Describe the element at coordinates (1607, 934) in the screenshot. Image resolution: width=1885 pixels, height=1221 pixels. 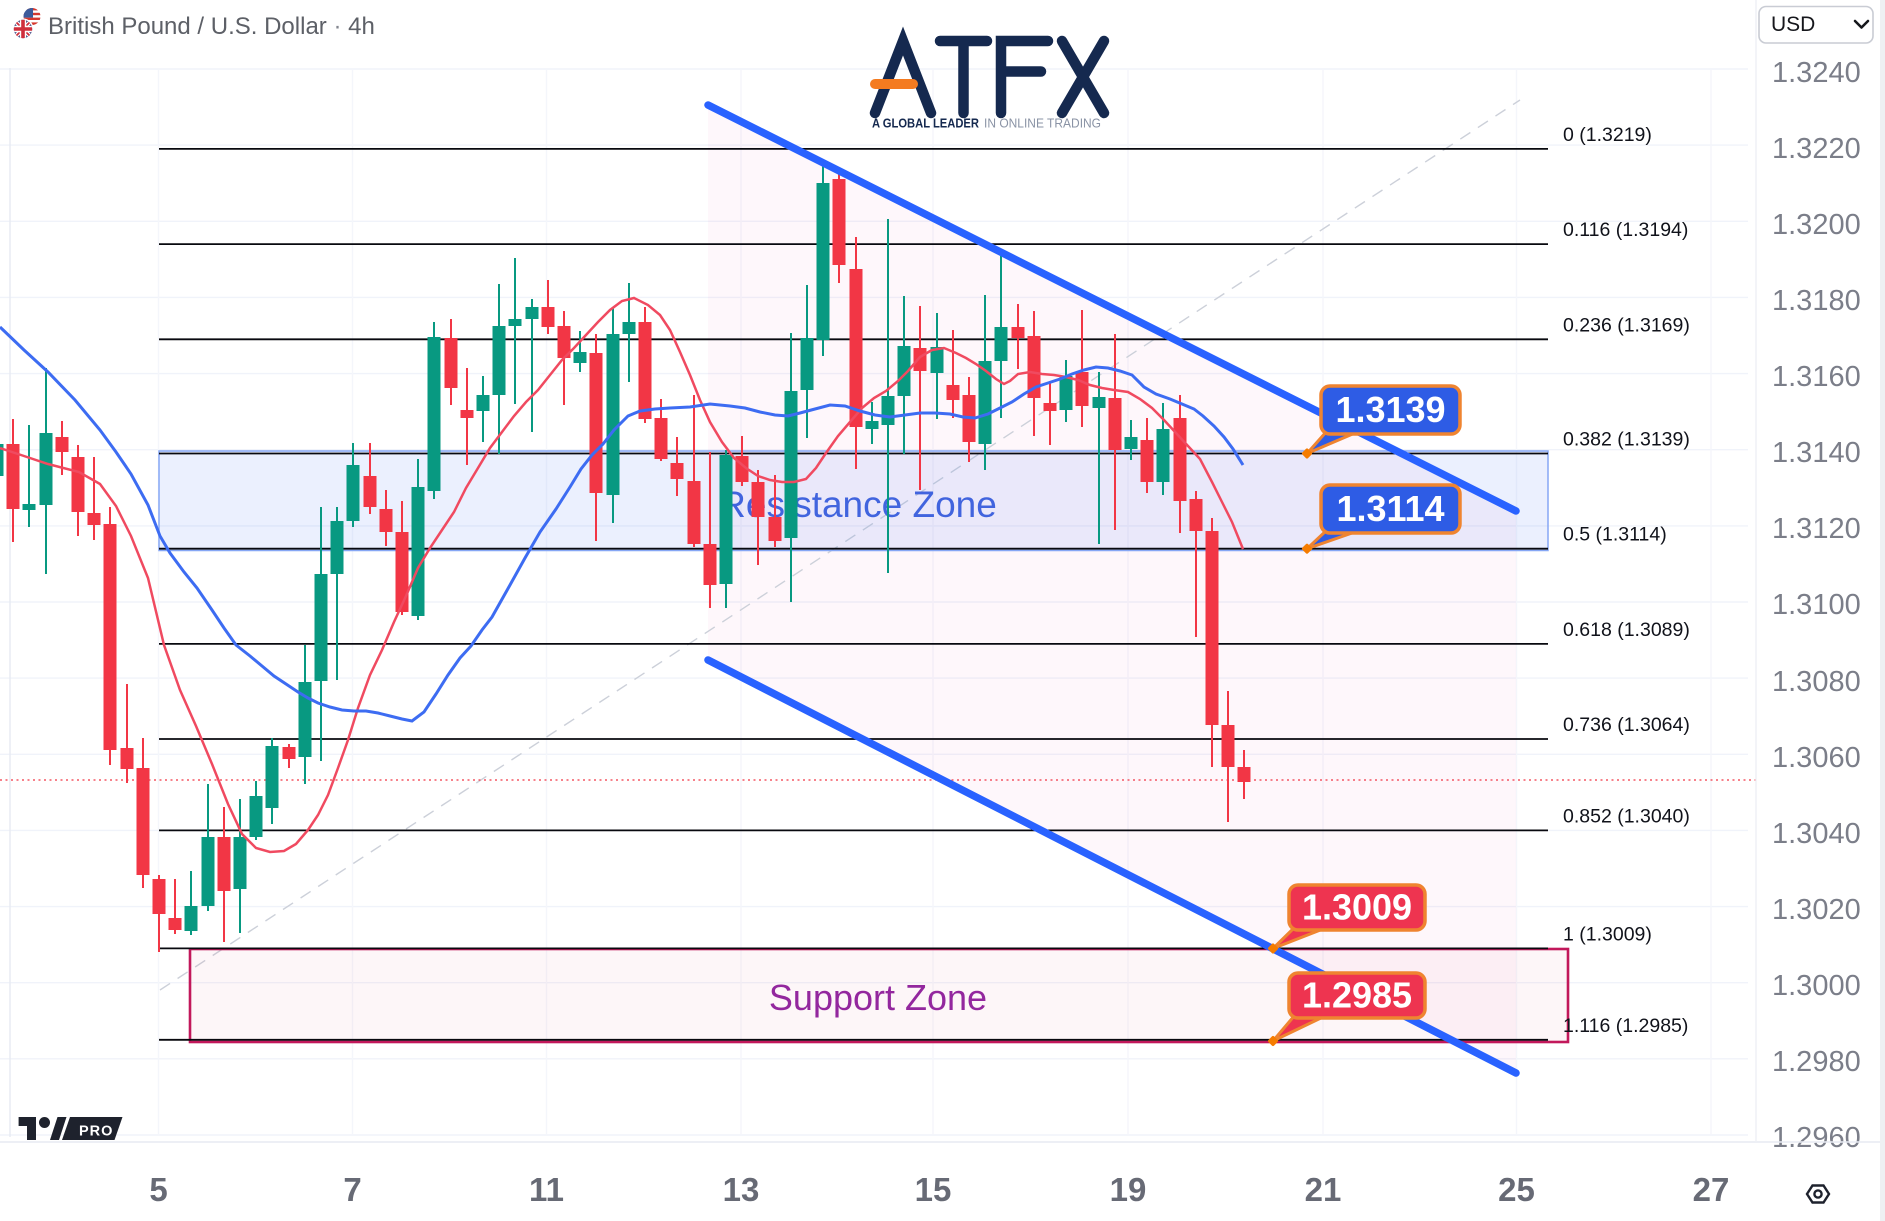
I see `svg-text: 1 (1.3009)` at that location.